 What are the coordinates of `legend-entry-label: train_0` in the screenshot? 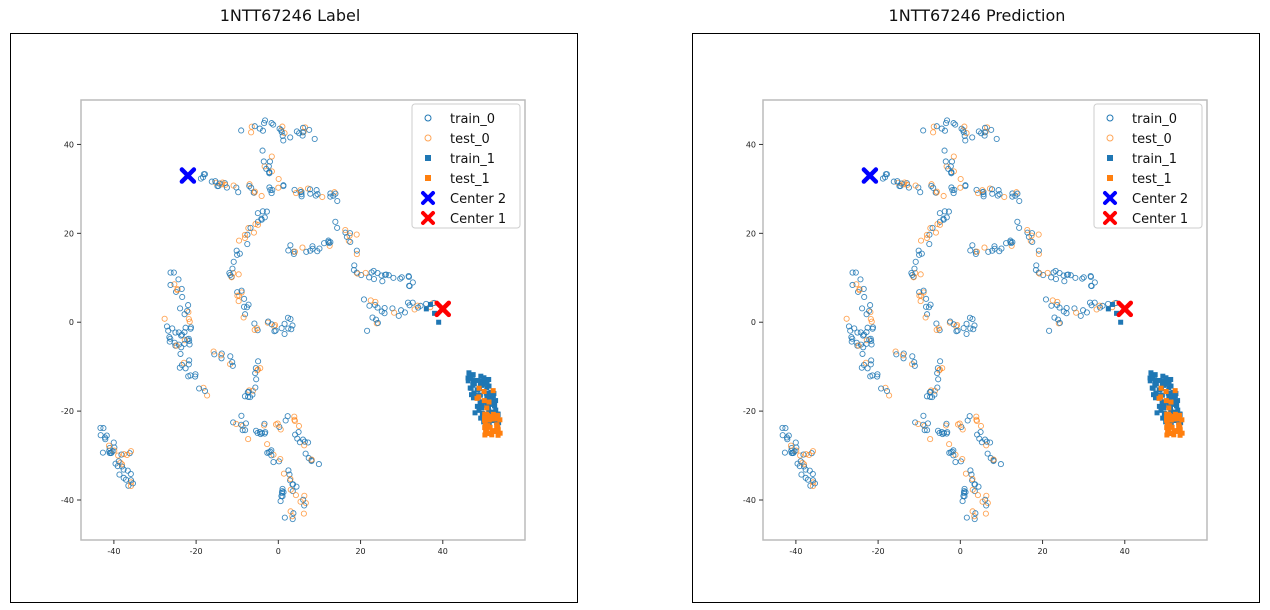 It's located at (1154, 119).